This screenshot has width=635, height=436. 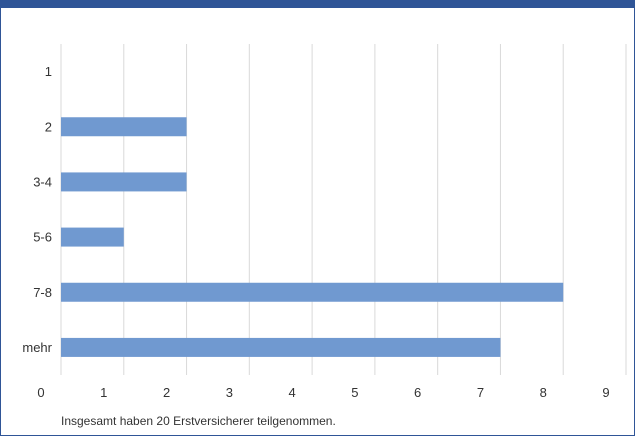 What do you see at coordinates (37, 347) in the screenshot?
I see `category-label: mehr` at bounding box center [37, 347].